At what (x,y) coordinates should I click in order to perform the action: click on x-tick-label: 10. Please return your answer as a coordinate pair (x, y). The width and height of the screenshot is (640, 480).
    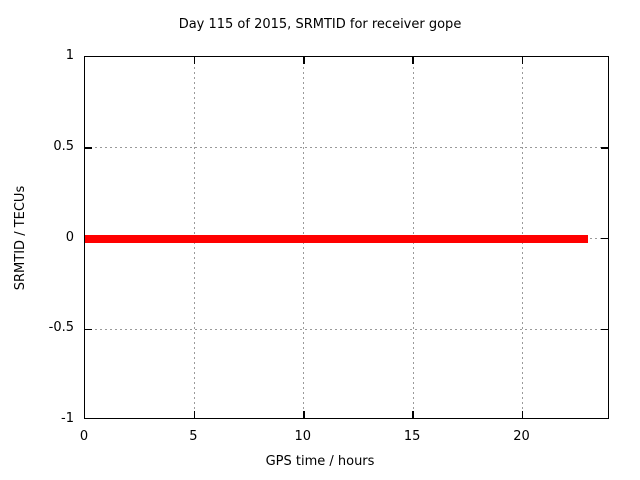
    Looking at the image, I should click on (303, 436).